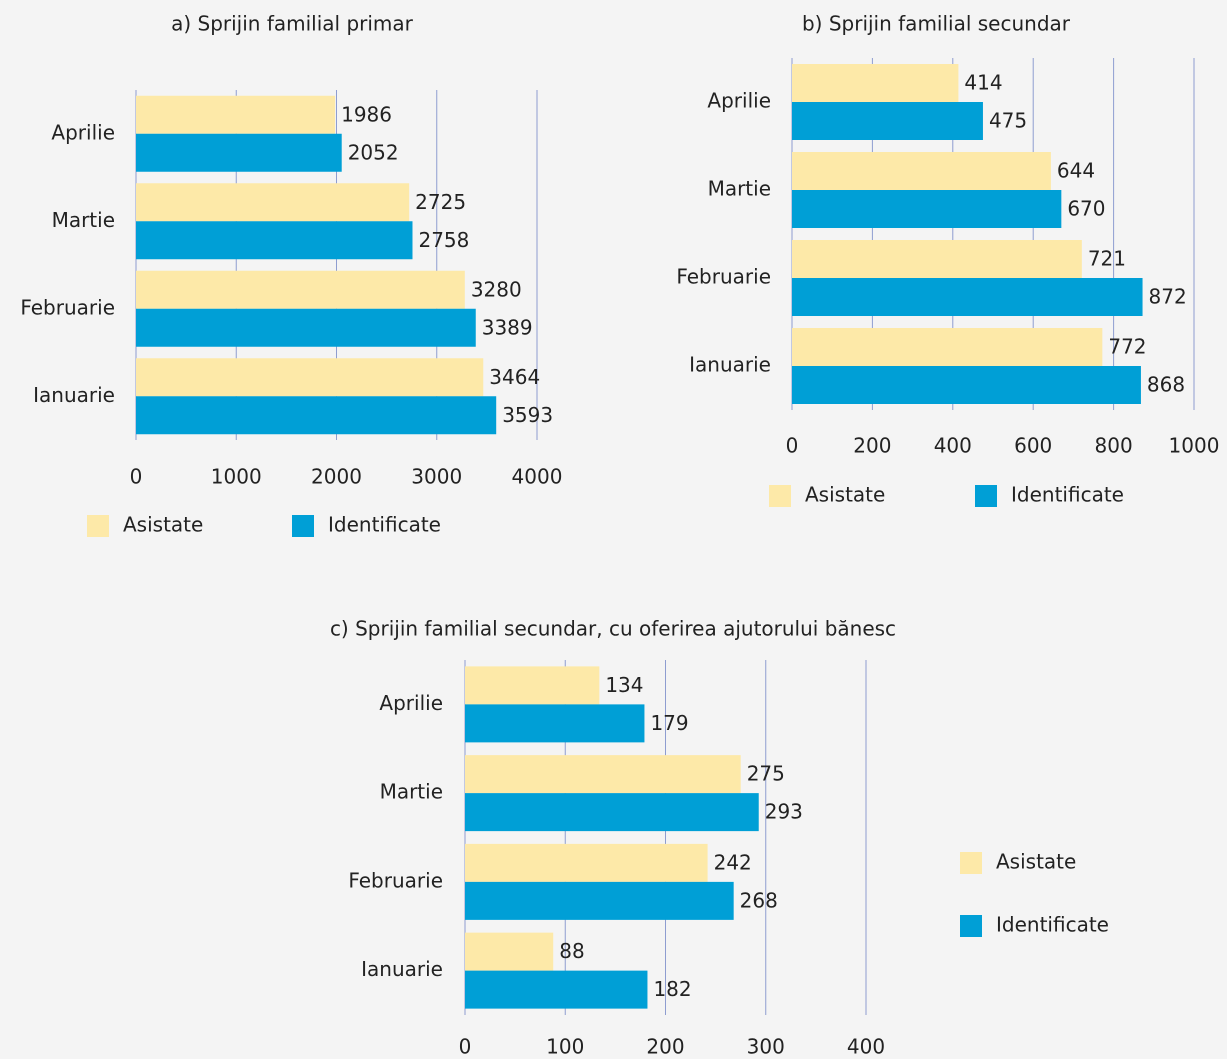  What do you see at coordinates (527, 415) in the screenshot?
I see `value-label: 3593` at bounding box center [527, 415].